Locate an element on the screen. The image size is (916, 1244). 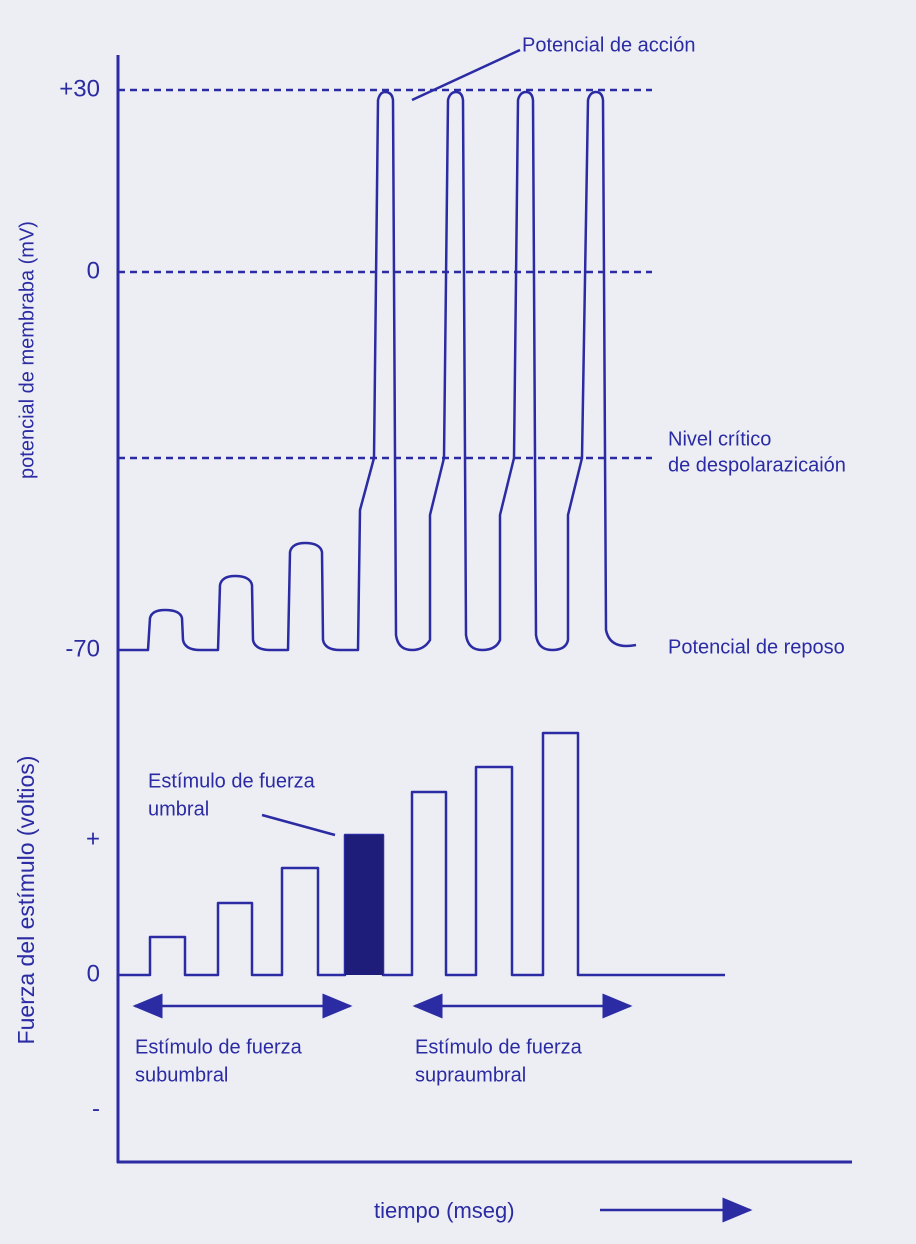
threshold-stimulus is located at coordinates (364, 905).